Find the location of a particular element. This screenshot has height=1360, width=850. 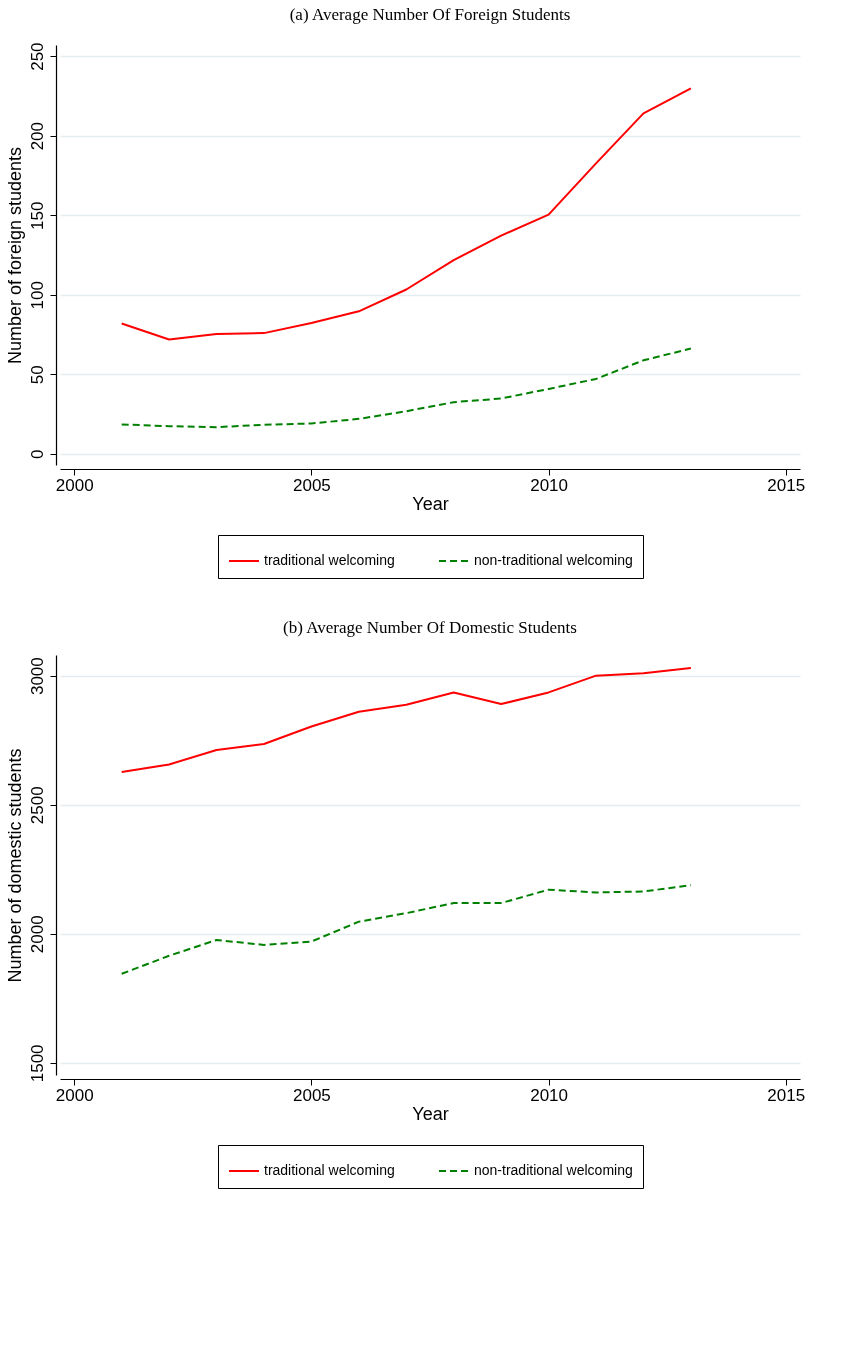

y-tick-label: 50 is located at coordinates (37, 375).